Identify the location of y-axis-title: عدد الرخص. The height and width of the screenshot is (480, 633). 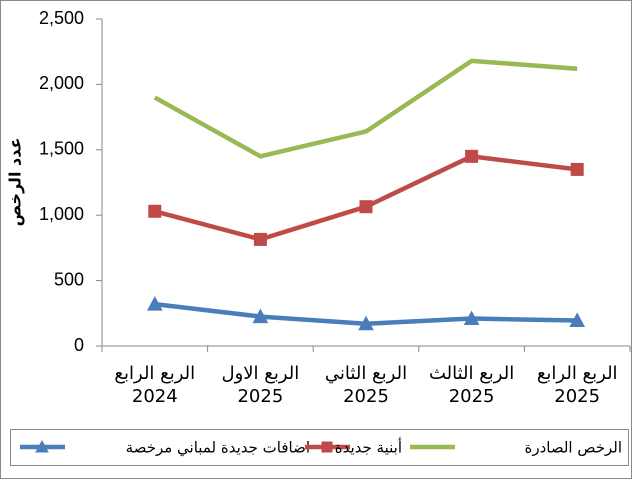
(15, 182).